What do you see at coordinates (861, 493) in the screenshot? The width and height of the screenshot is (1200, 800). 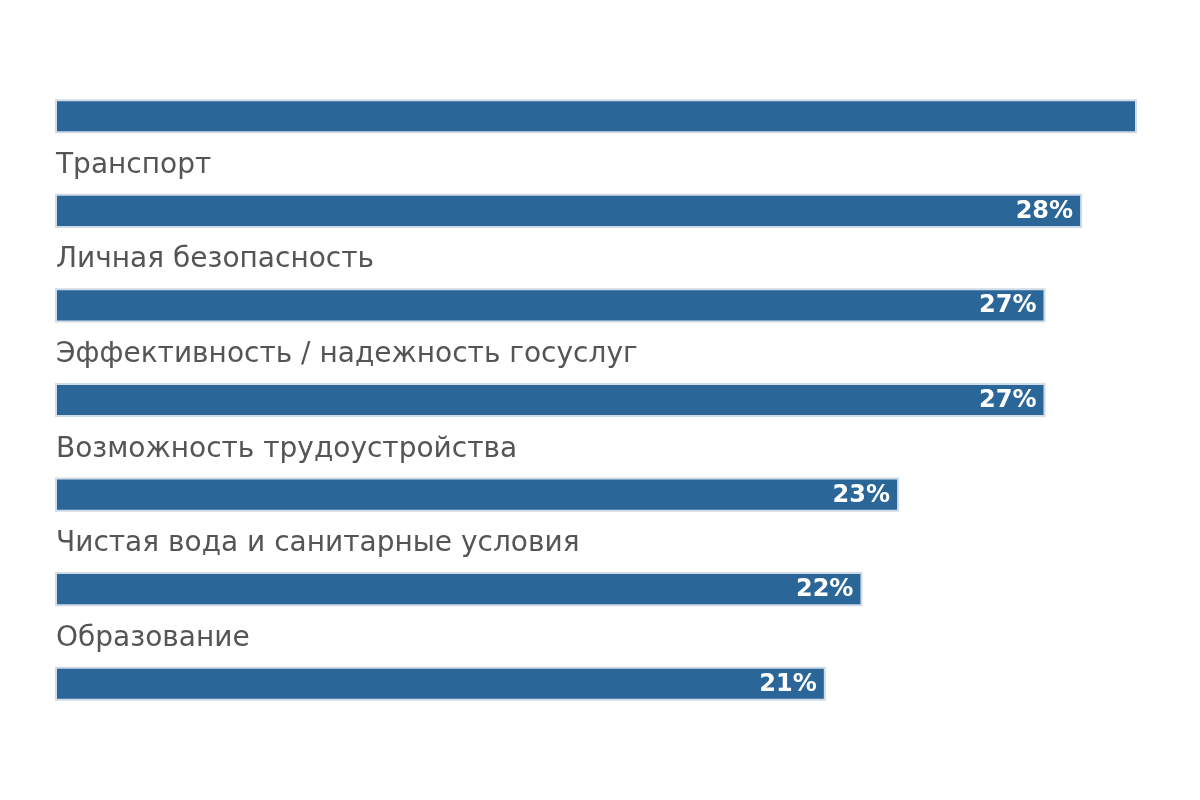 I see `data-label: 23%` at bounding box center [861, 493].